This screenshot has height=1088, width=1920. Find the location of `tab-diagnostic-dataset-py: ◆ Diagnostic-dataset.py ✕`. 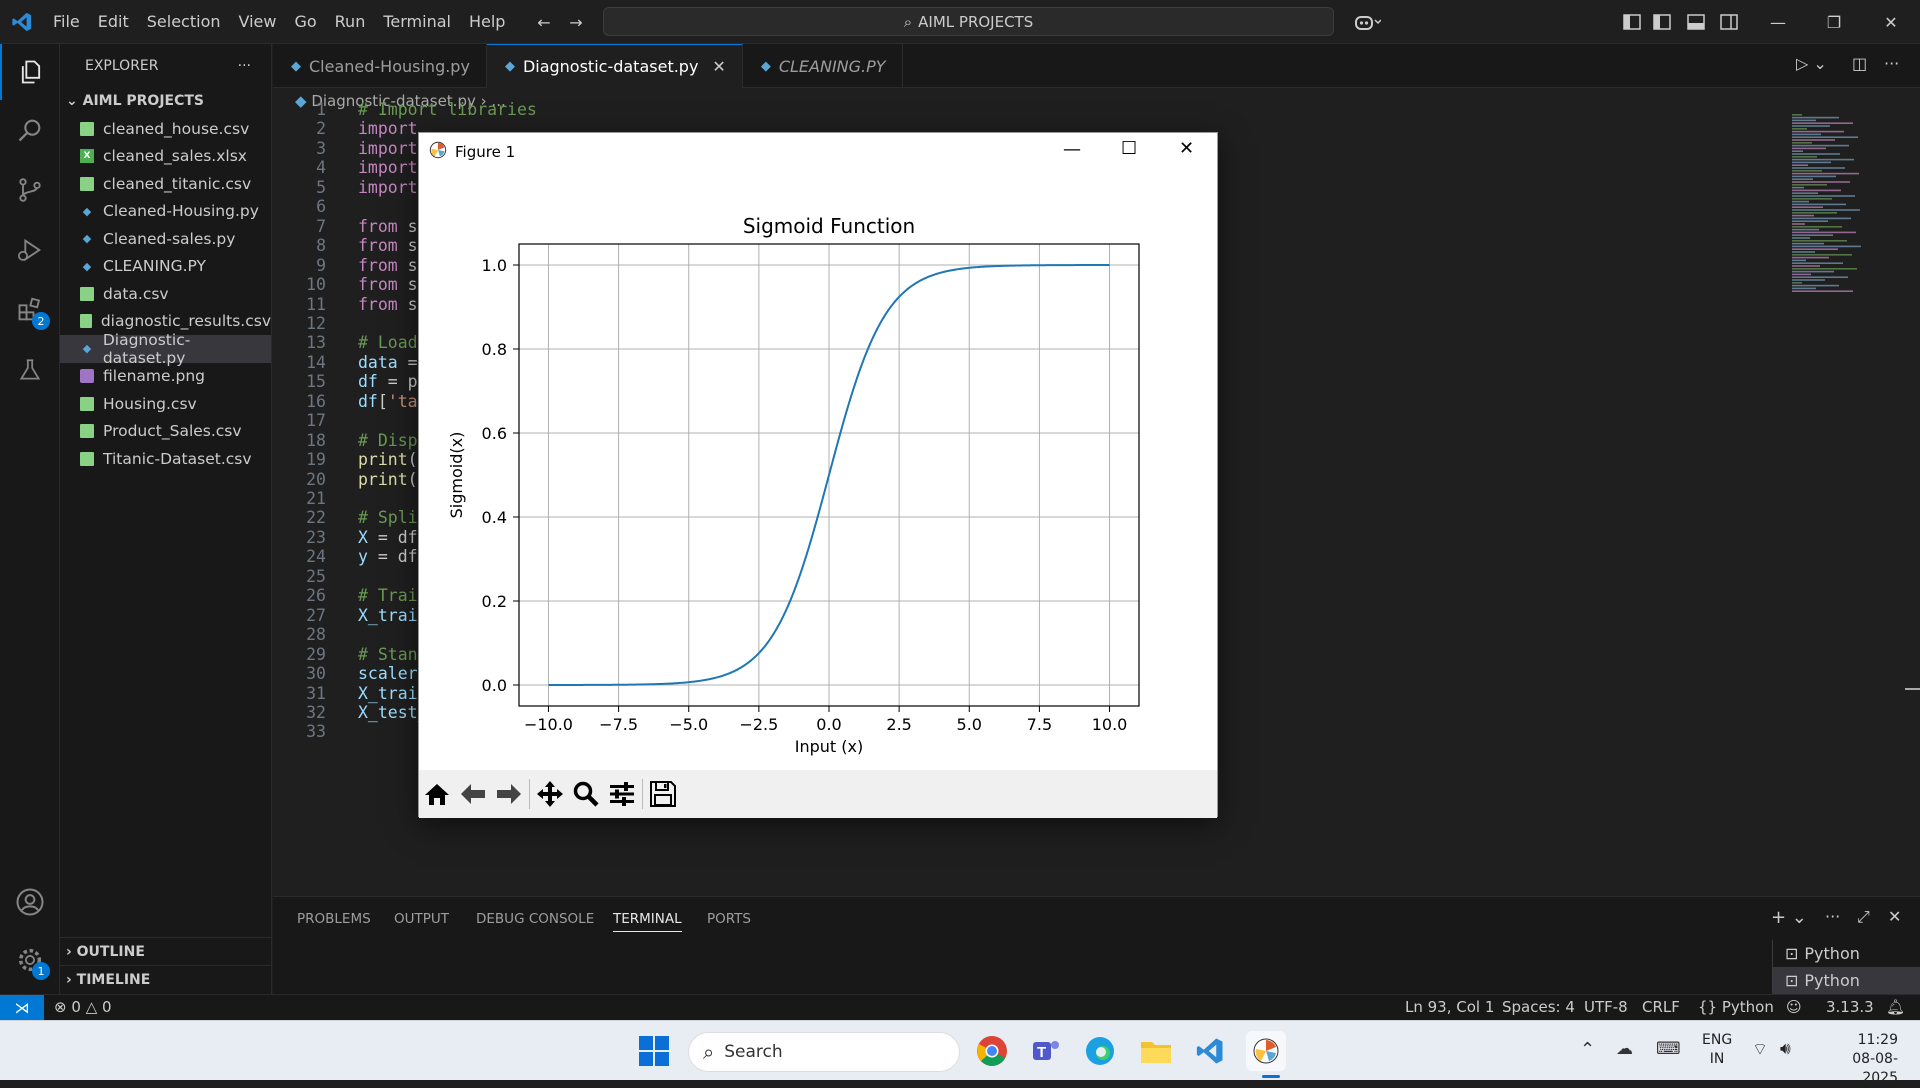

tab-diagnostic-dataset-py: ◆ Diagnostic-dataset.py ✕ is located at coordinates (614, 66).